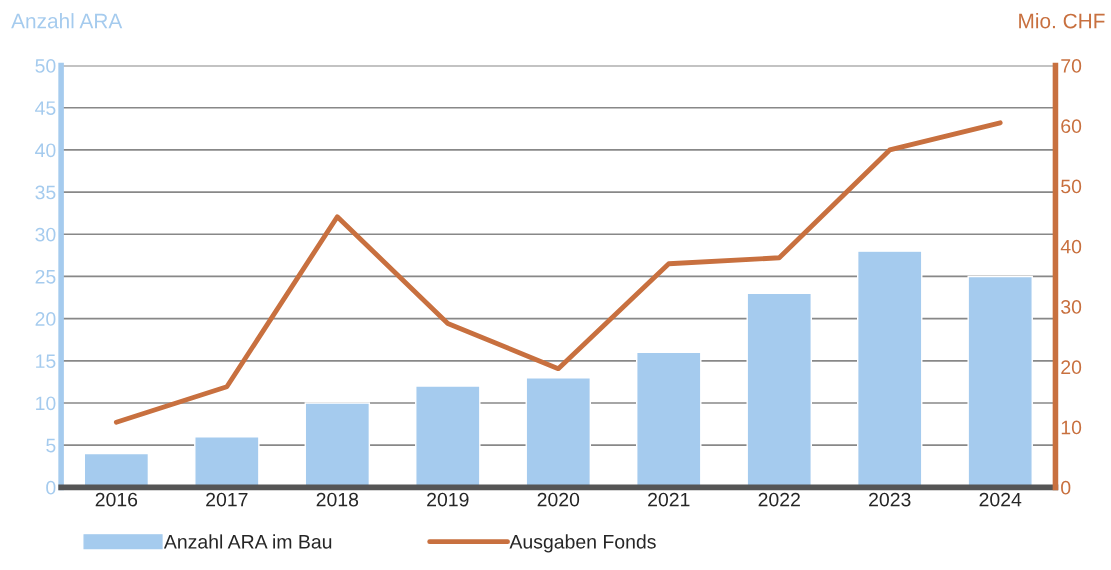 This screenshot has height=570, width=1111. I want to click on y-tick-label: 15, so click(46, 361).